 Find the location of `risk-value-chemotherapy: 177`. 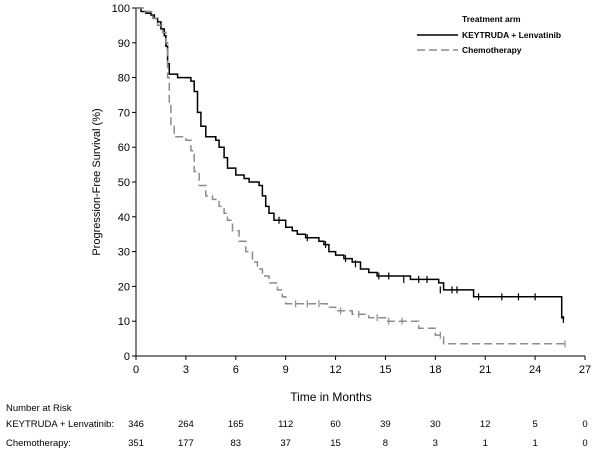

risk-value-chemotherapy: 177 is located at coordinates (186, 443).